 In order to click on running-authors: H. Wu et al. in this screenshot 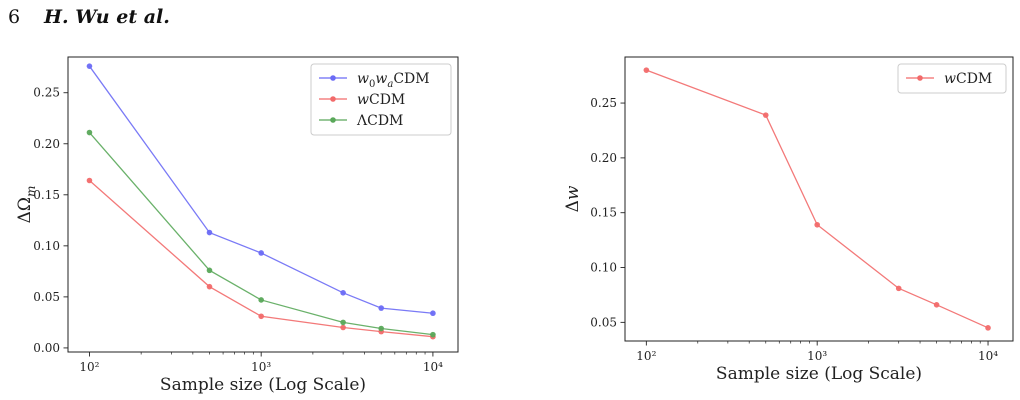, I will do `click(107, 17)`.